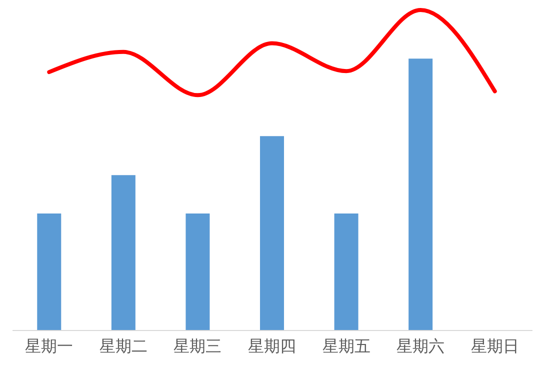 Image resolution: width=554 pixels, height=383 pixels. What do you see at coordinates (346, 346) in the screenshot?
I see `x-tick-label: 星期五` at bounding box center [346, 346].